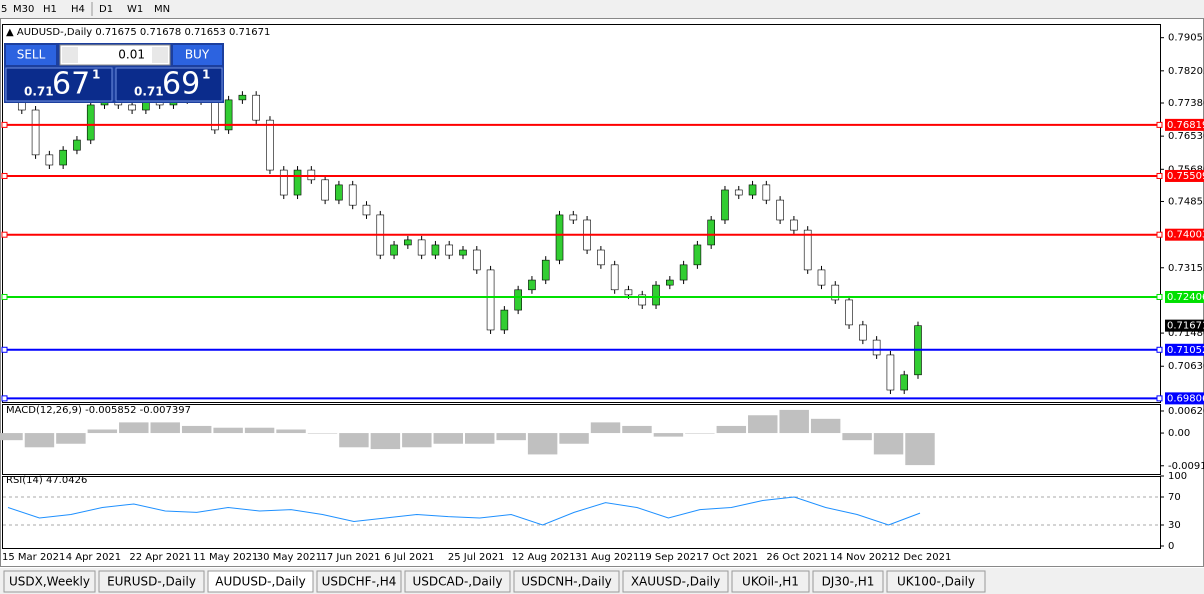  Describe the element at coordinates (98, 410) in the screenshot. I see `indicator-title: MACD(12,26,9) -0.005852 -0.007397` at that location.